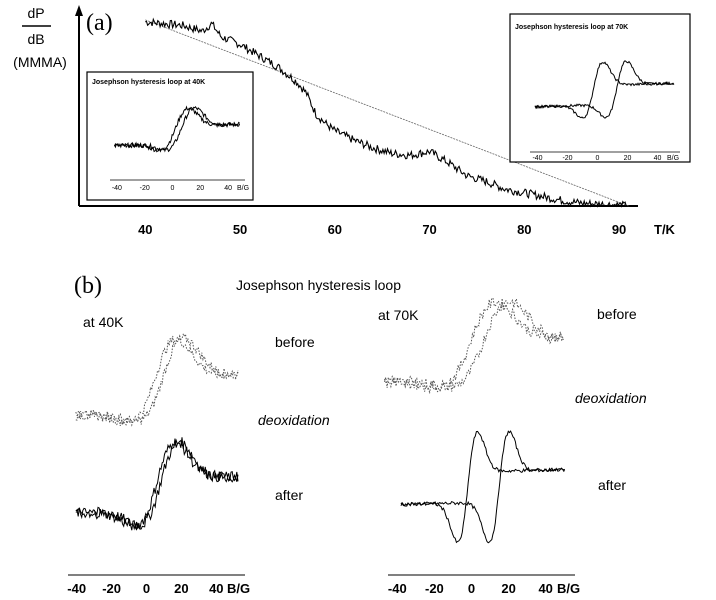 The width and height of the screenshot is (716, 600). Describe the element at coordinates (148, 82) in the screenshot. I see `inset-40k-title: Josephson hysteresis loop at 40K` at that location.